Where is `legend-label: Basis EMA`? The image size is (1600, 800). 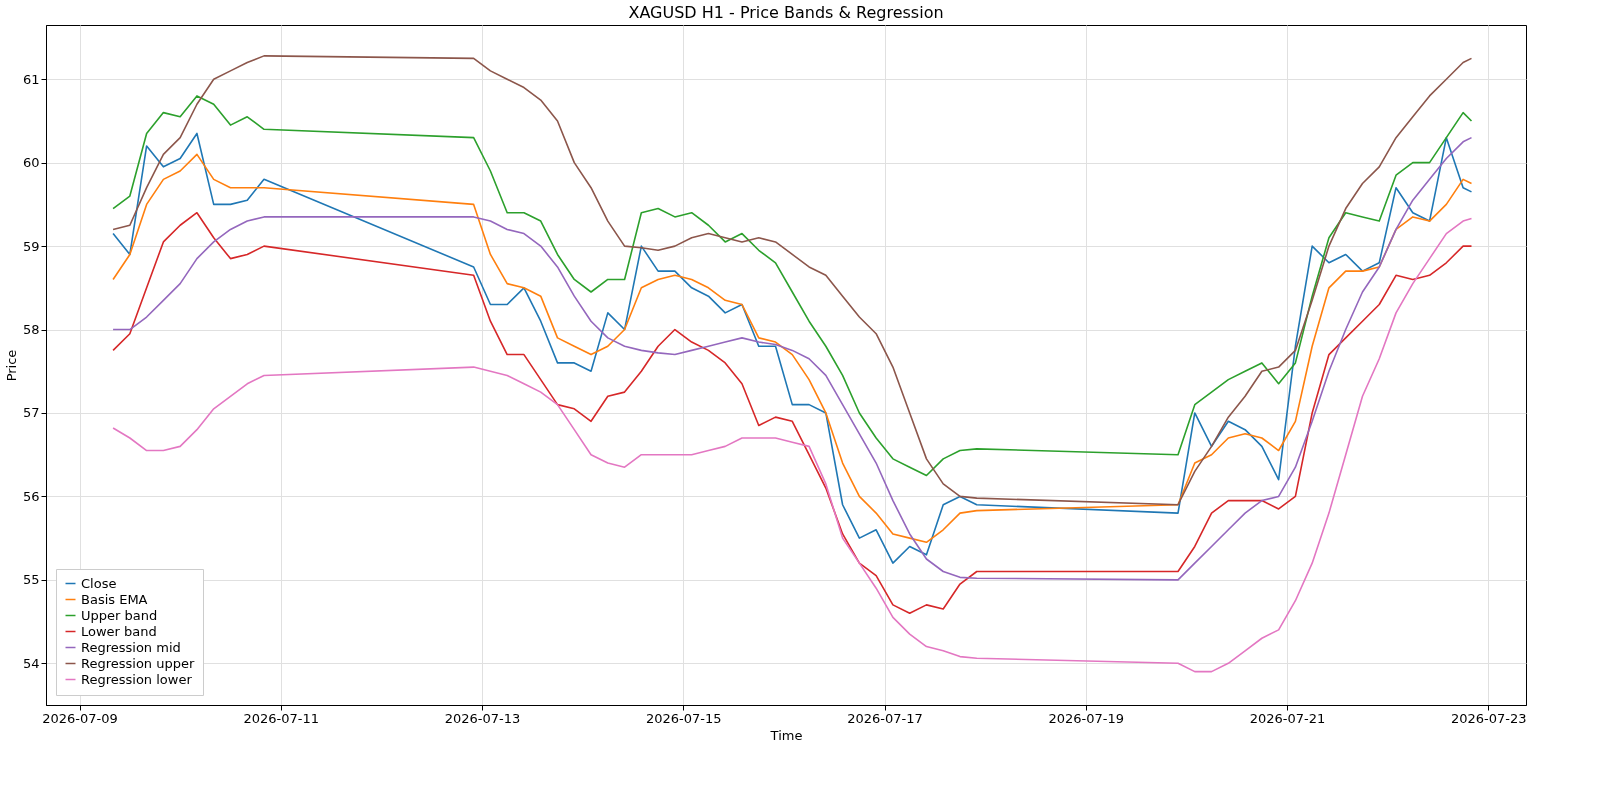 legend-label: Basis EMA is located at coordinates (114, 599).